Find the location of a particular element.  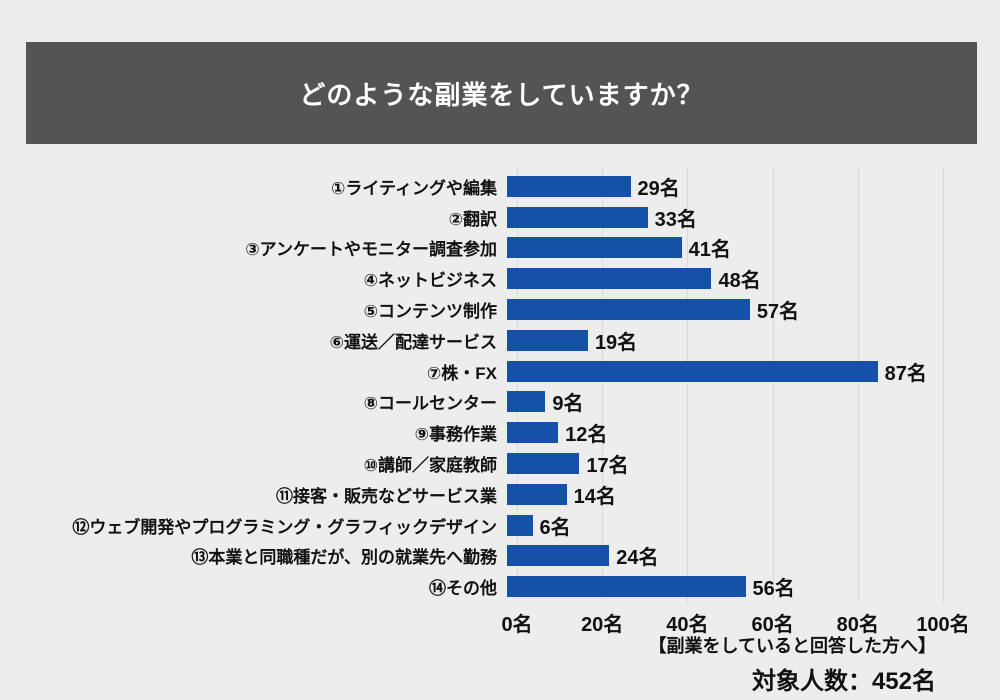

category-label: ⑦株・FX is located at coordinates (461, 373).